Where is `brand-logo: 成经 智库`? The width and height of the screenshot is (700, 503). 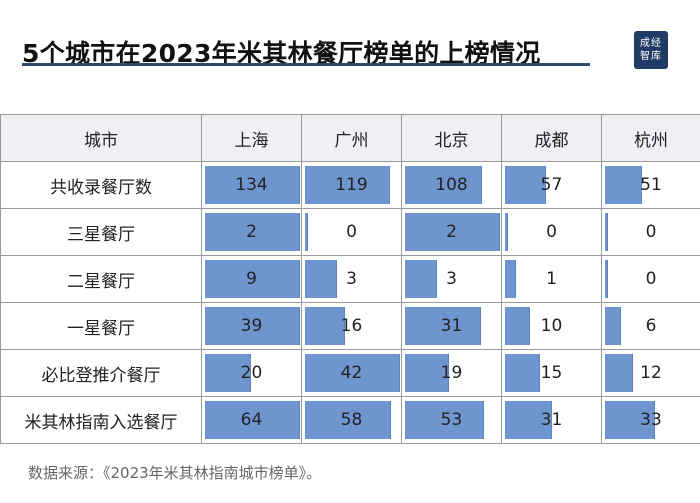 brand-logo: 成经 智库 is located at coordinates (651, 50).